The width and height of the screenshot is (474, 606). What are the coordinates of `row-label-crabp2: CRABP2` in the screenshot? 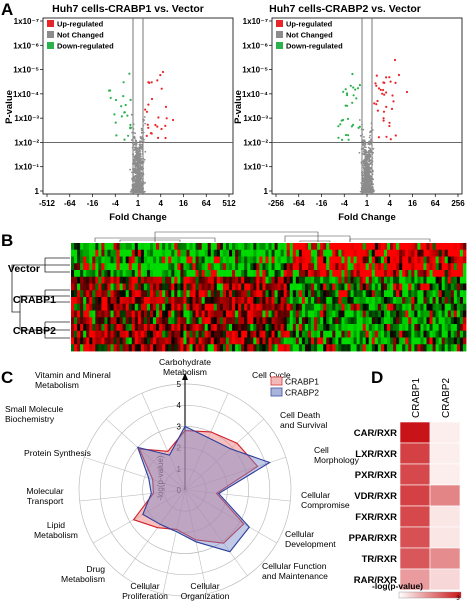 It's located at (34, 331).